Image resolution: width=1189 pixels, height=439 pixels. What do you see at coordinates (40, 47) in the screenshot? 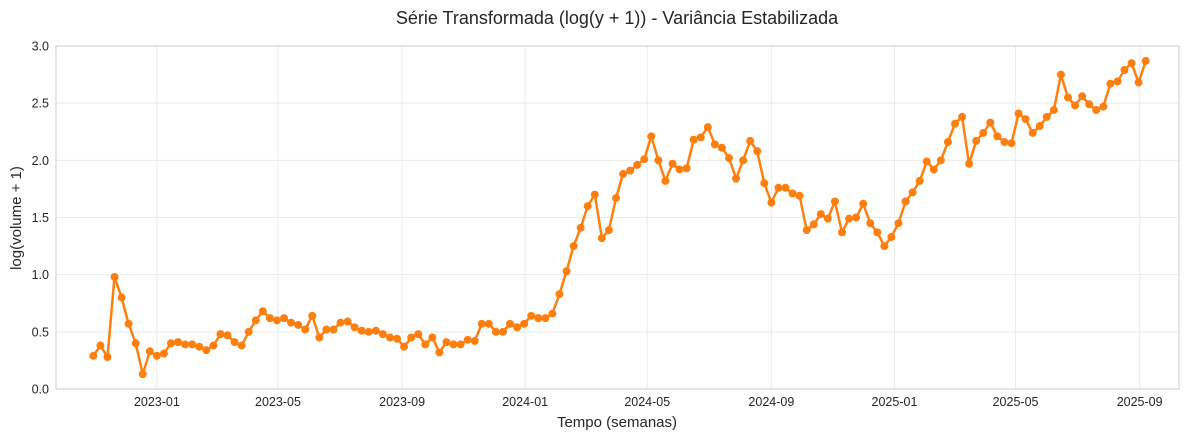
I see `y-tick-label: 3.0` at bounding box center [40, 47].